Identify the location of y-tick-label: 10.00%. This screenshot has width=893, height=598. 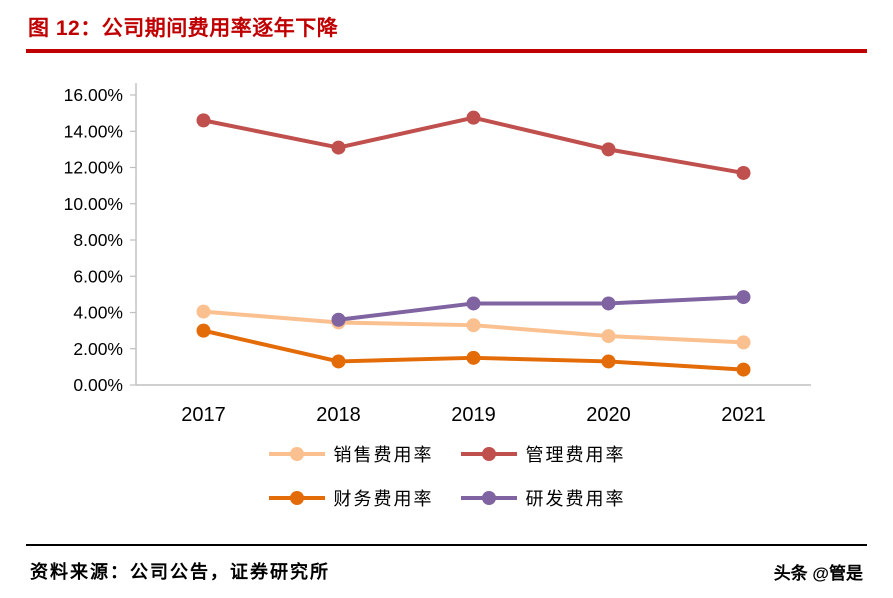
(93, 204).